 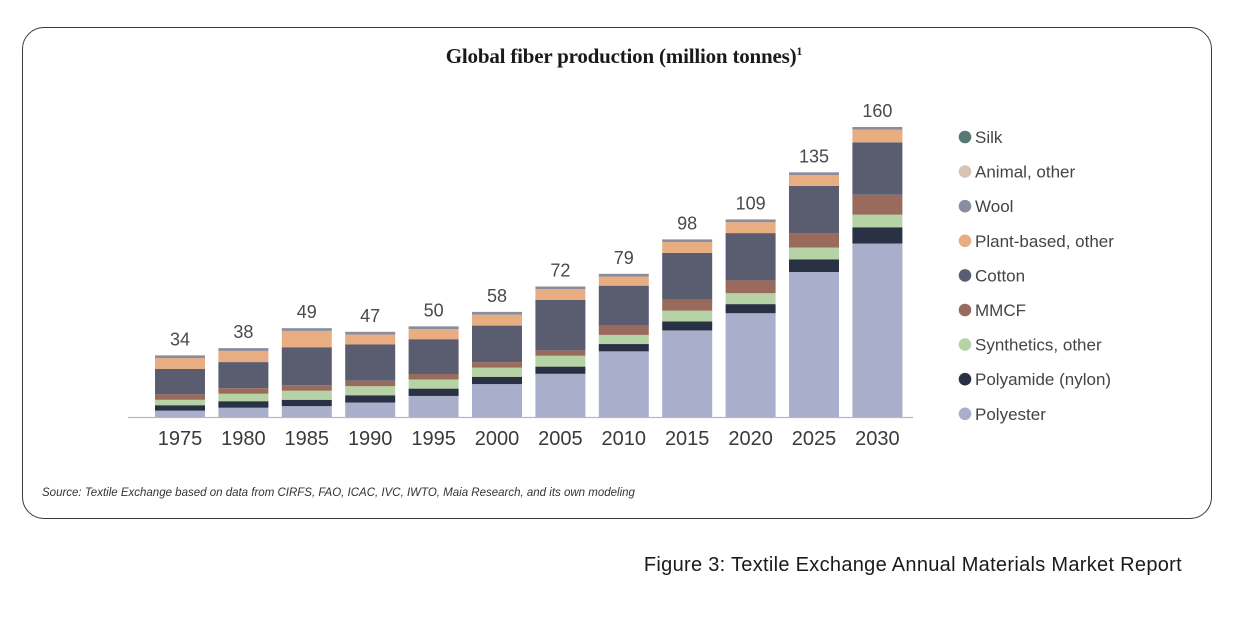 I want to click on bar-segment-synthetics-other-2010, so click(x=623, y=339).